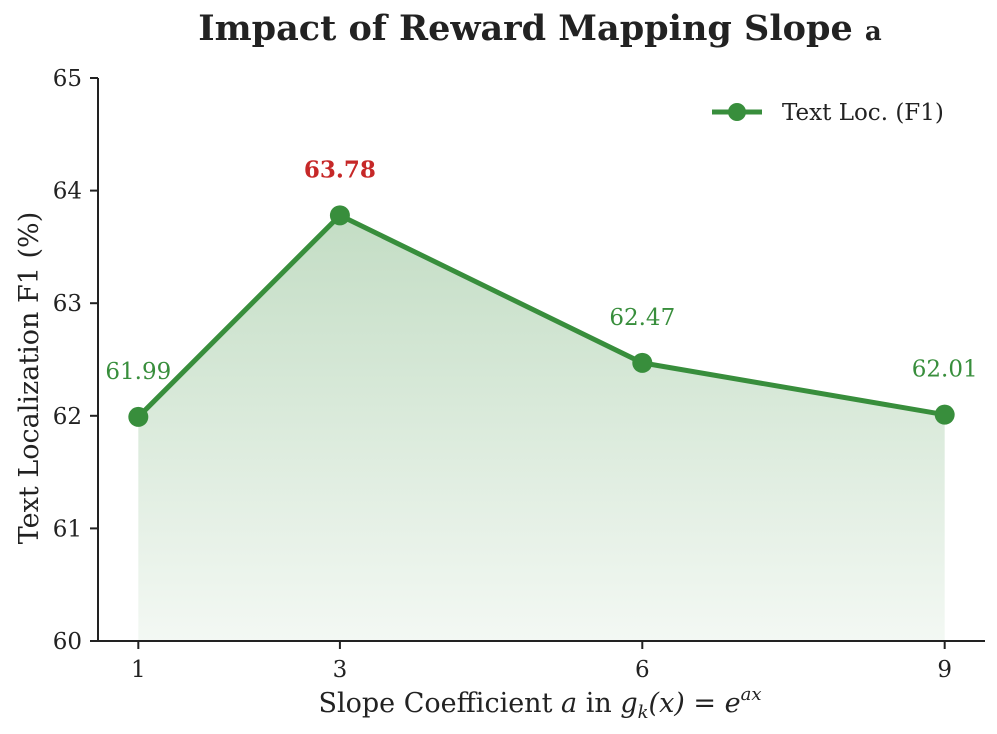 The image size is (997, 734). I want to click on y-tick-label: 61, so click(67, 529).